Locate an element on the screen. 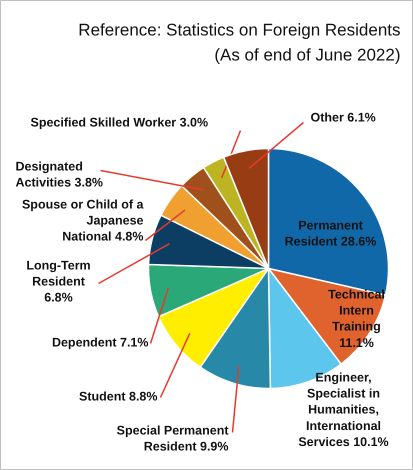 This screenshot has width=413, height=470. slice-label: Other 6.1% is located at coordinates (343, 117).